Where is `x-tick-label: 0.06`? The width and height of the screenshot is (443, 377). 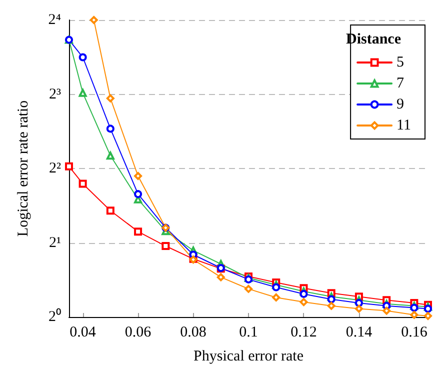
x-tick-label: 0.06 is located at coordinates (138, 332).